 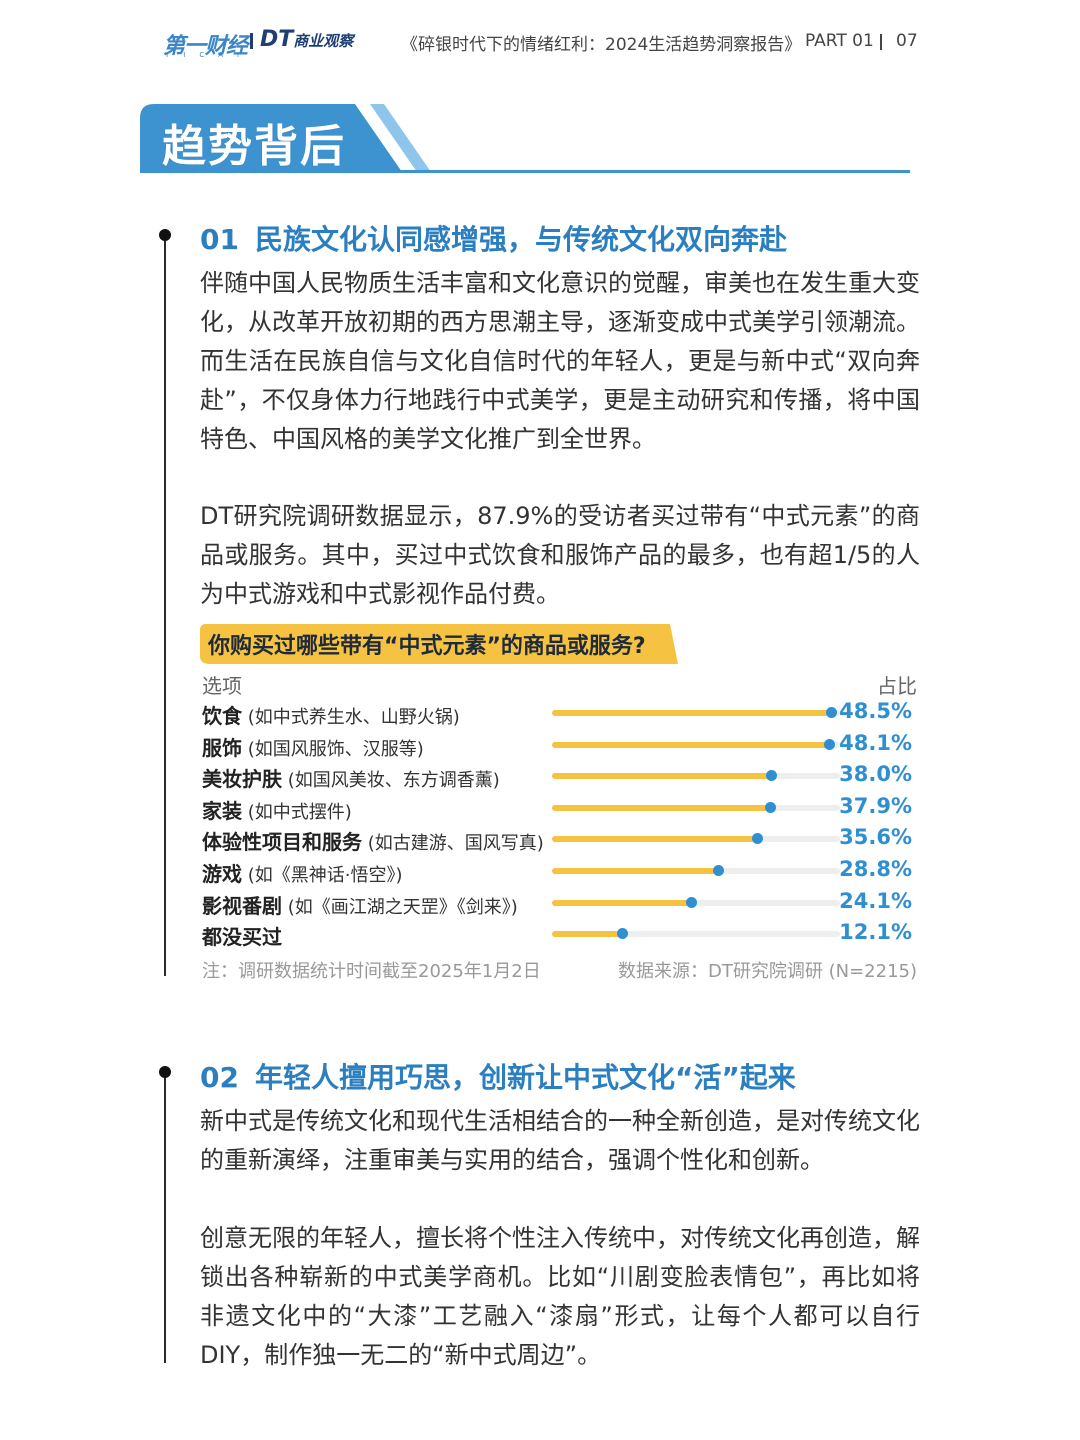 I want to click on chart-title-bg, so click(x=439, y=644).